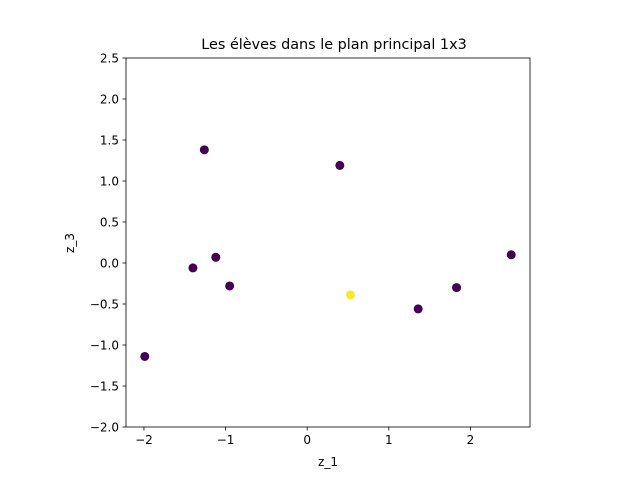 Image resolution: width=640 pixels, height=480 pixels. What do you see at coordinates (109, 140) in the screenshot?
I see `y-tick-label: 1.5` at bounding box center [109, 140].